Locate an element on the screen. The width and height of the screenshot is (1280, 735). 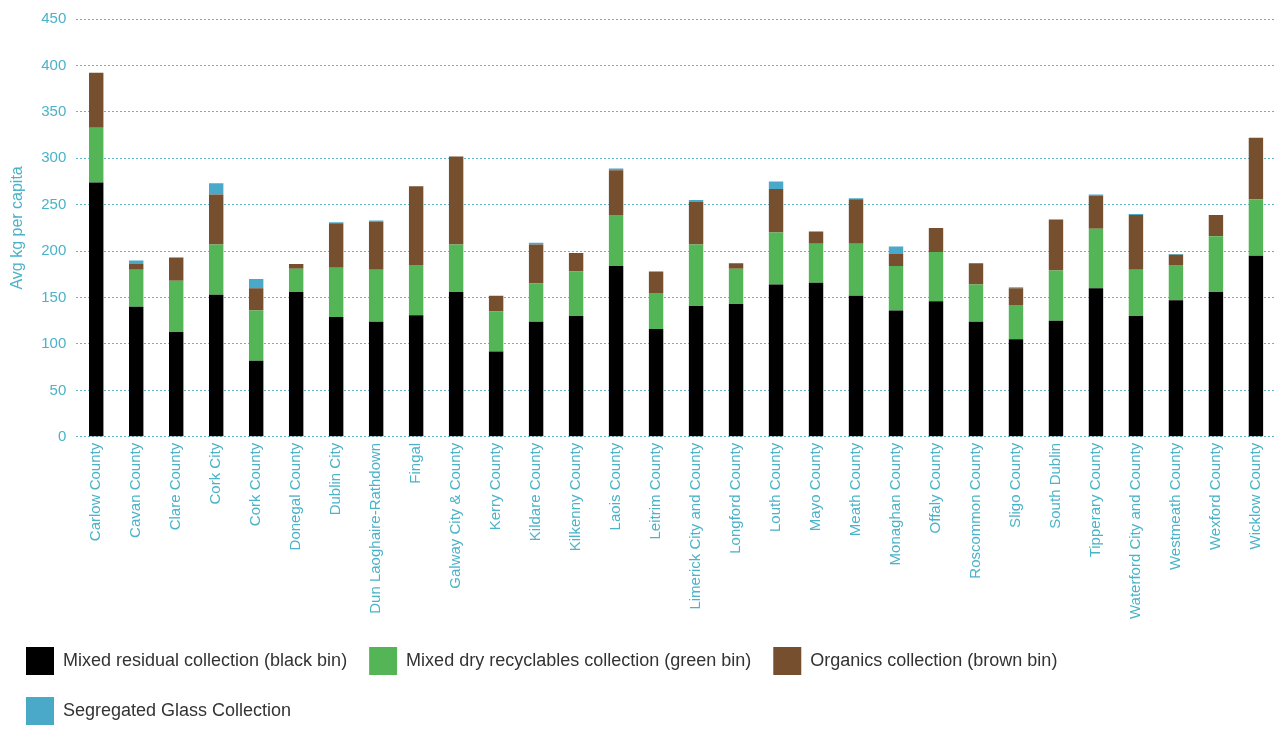
x-tick-label: Clare County is located at coordinates (175, 486).